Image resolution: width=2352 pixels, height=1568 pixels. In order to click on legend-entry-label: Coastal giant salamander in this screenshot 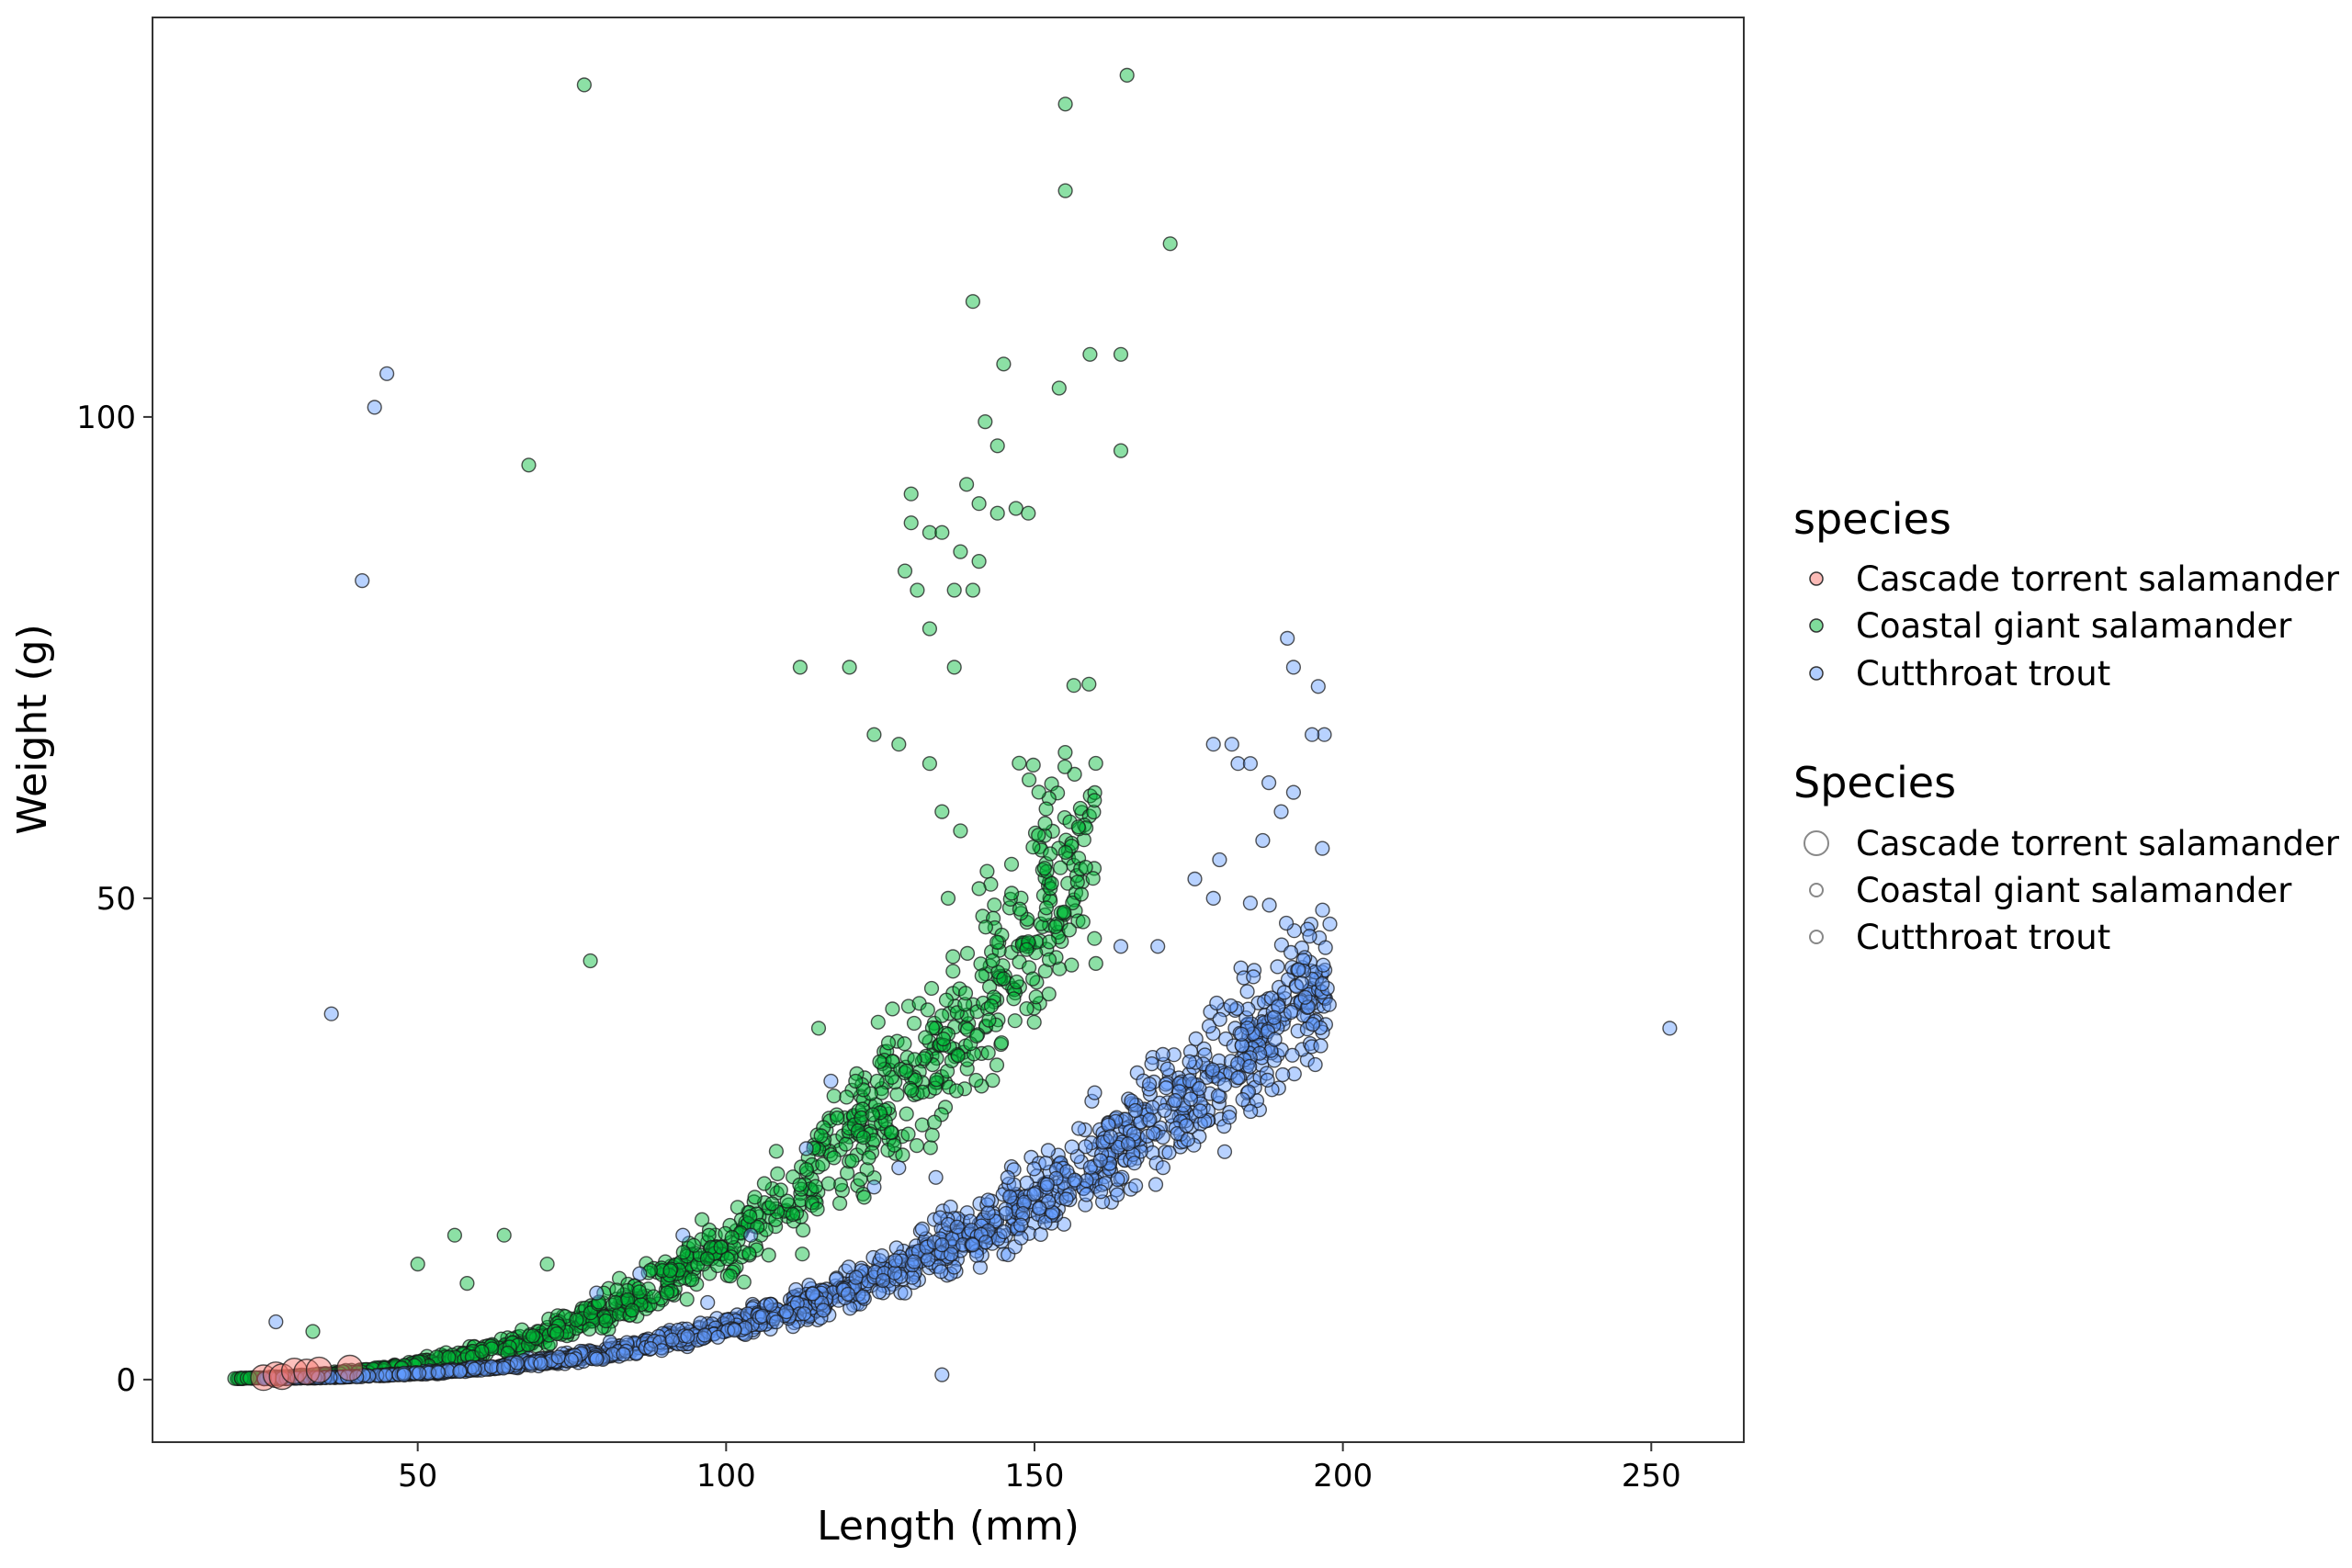, I will do `click(2074, 891)`.